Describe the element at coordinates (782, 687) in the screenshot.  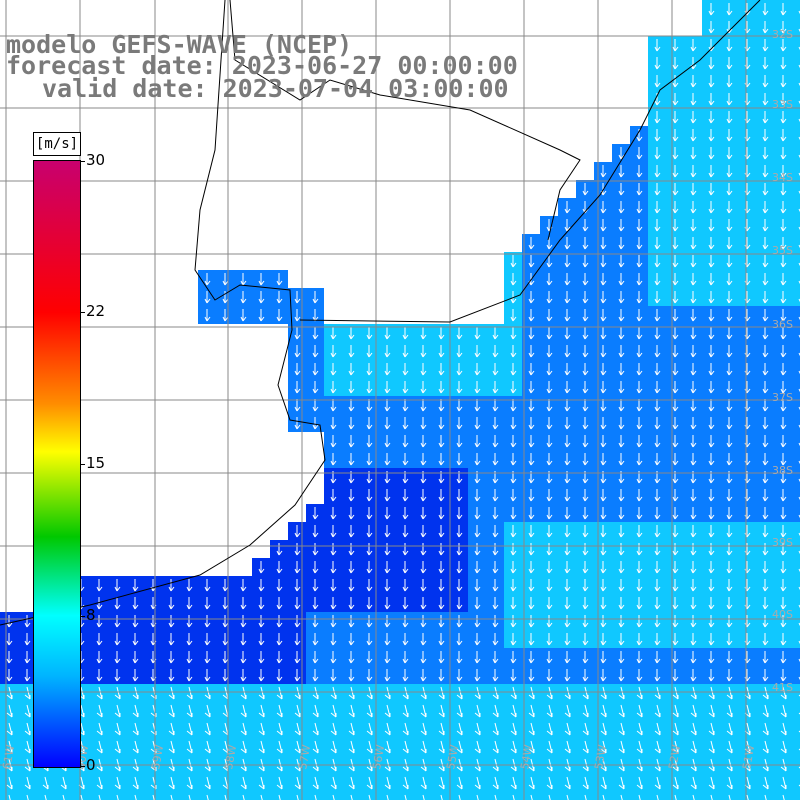
I see `lat-label: 41S` at that location.